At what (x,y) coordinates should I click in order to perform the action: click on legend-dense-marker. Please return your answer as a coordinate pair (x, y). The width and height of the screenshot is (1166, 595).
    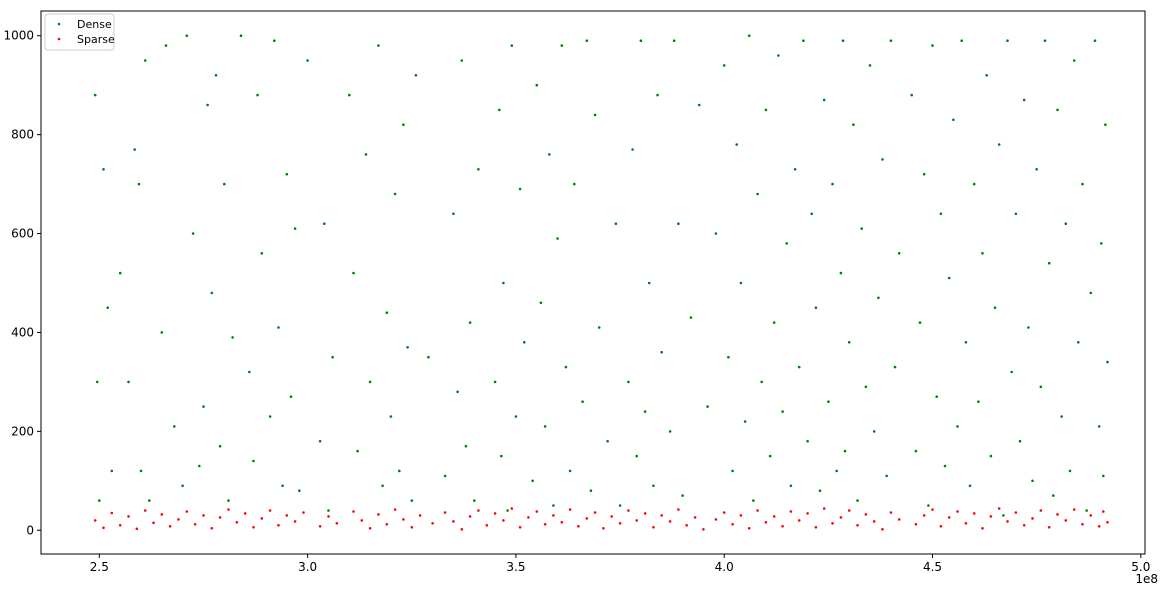
    Looking at the image, I should click on (59, 24).